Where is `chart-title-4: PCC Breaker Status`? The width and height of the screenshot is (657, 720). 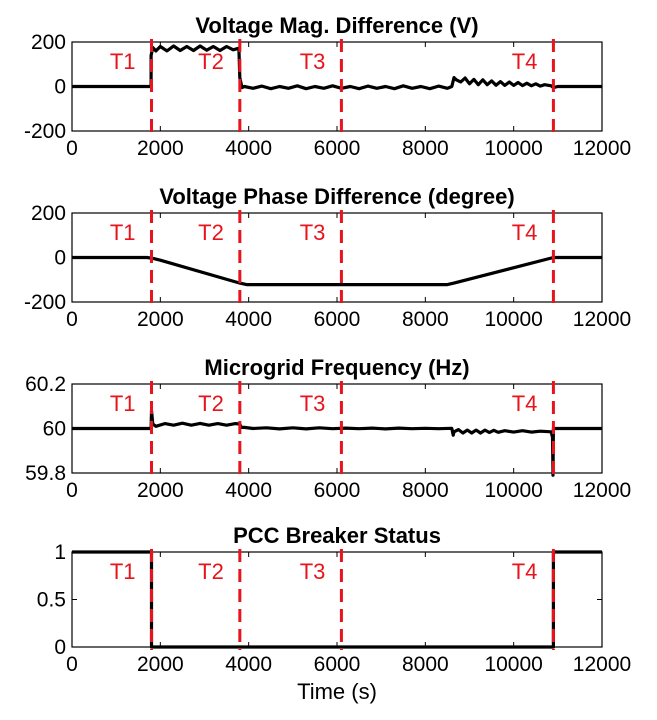 chart-title-4: PCC Breaker Status is located at coordinates (337, 535).